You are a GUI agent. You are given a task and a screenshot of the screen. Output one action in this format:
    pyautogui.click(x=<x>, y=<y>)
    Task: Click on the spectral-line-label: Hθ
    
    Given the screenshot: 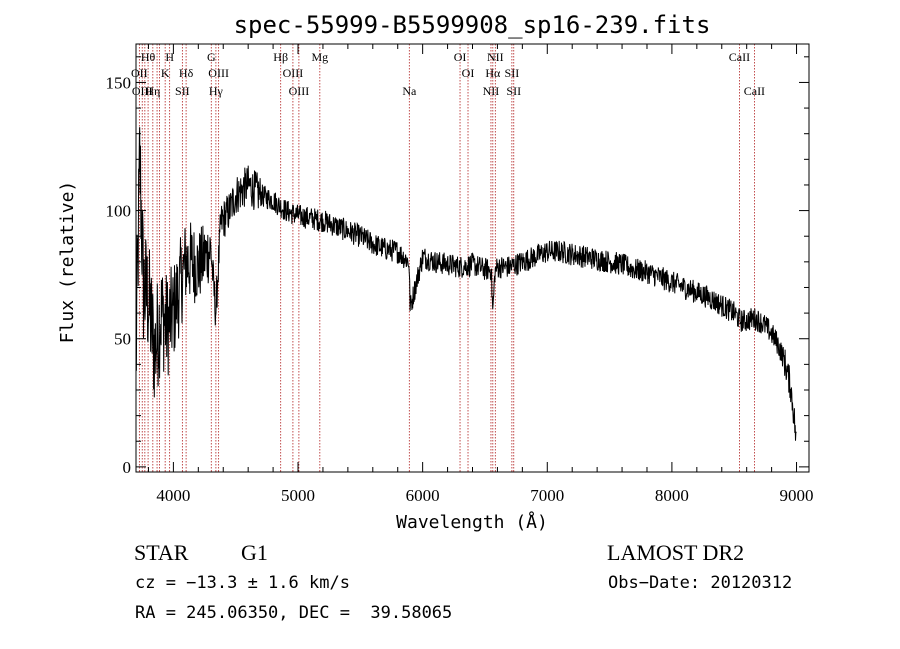 What is the action you would take?
    pyautogui.click(x=148, y=57)
    